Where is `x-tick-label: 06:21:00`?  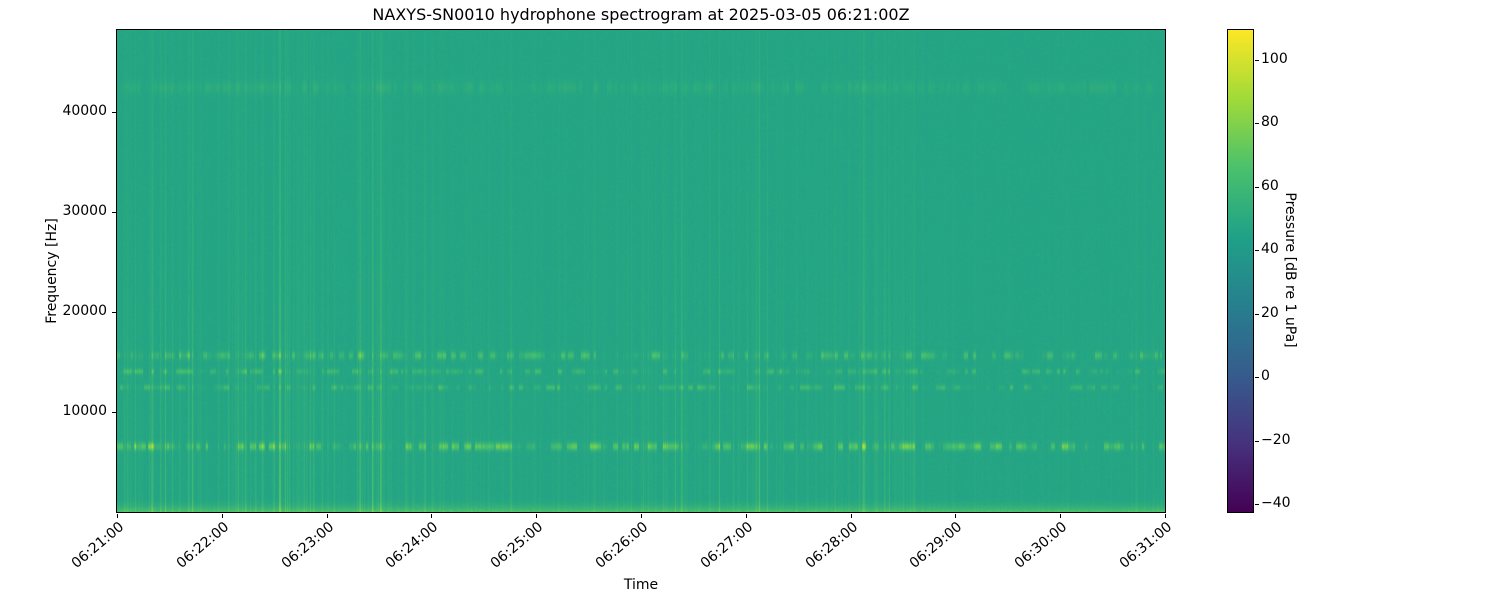
x-tick-label: 06:21:00 is located at coordinates (98, 545).